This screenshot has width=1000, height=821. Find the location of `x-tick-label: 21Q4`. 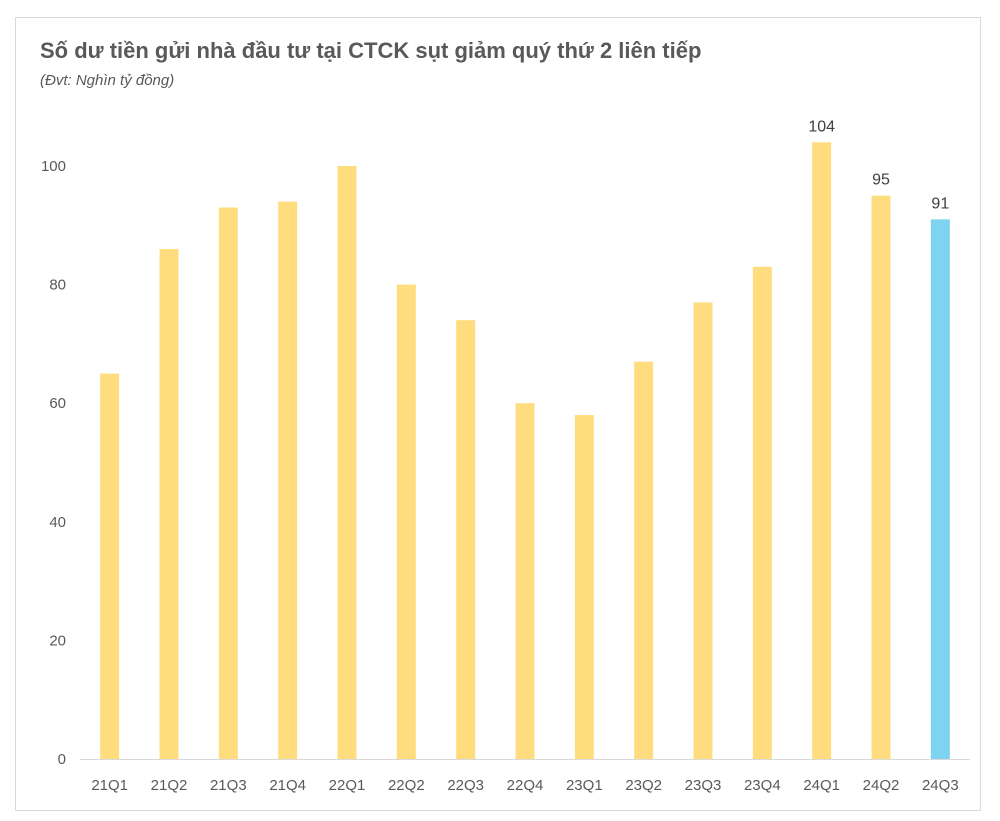

x-tick-label: 21Q4 is located at coordinates (287, 785).